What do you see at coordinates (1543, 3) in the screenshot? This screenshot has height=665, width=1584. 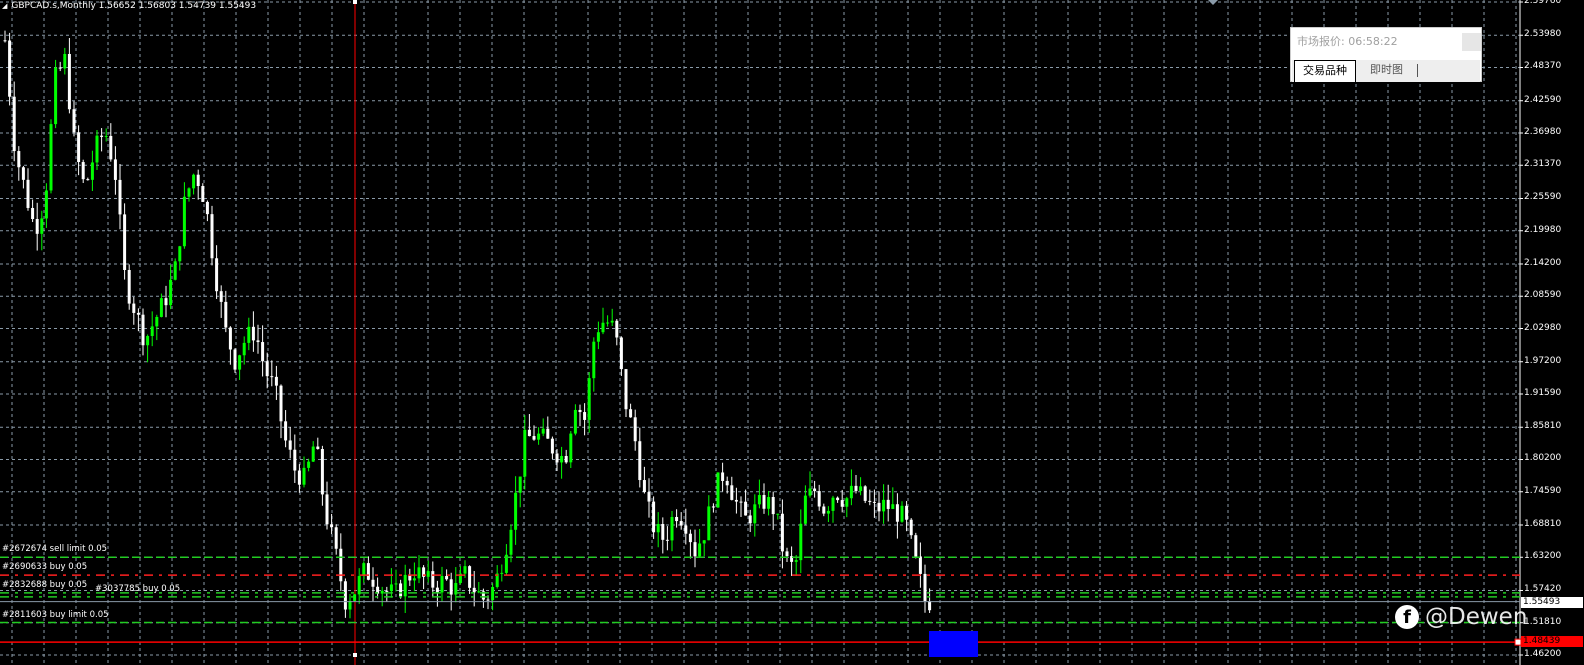 I see `axis-label: 2.59760` at bounding box center [1543, 3].